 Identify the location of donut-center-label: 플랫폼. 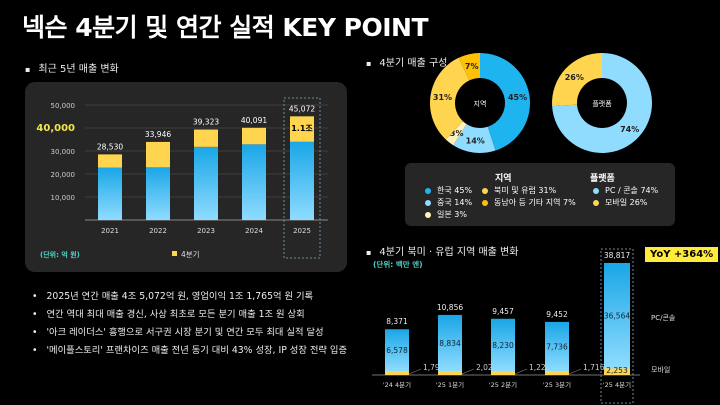
(602, 103).